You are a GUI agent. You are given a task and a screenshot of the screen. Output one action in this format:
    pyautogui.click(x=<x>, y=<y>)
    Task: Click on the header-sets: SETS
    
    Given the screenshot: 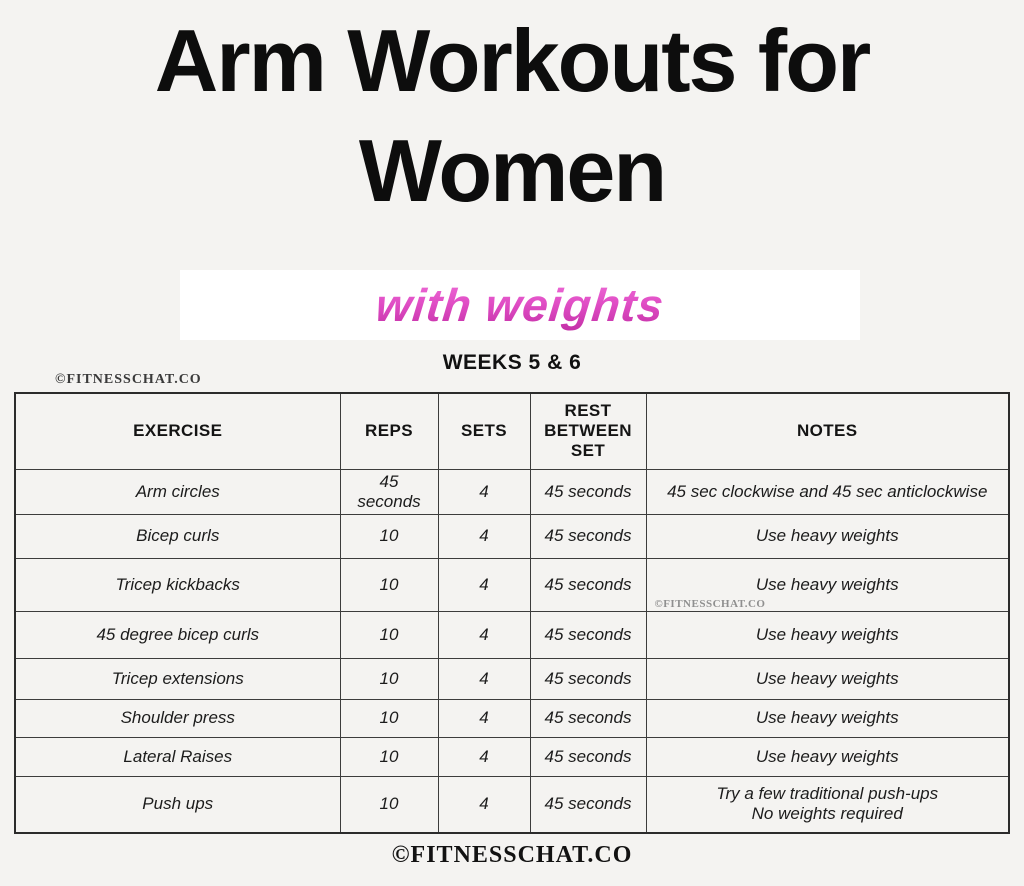 What is the action you would take?
    pyautogui.click(x=484, y=431)
    